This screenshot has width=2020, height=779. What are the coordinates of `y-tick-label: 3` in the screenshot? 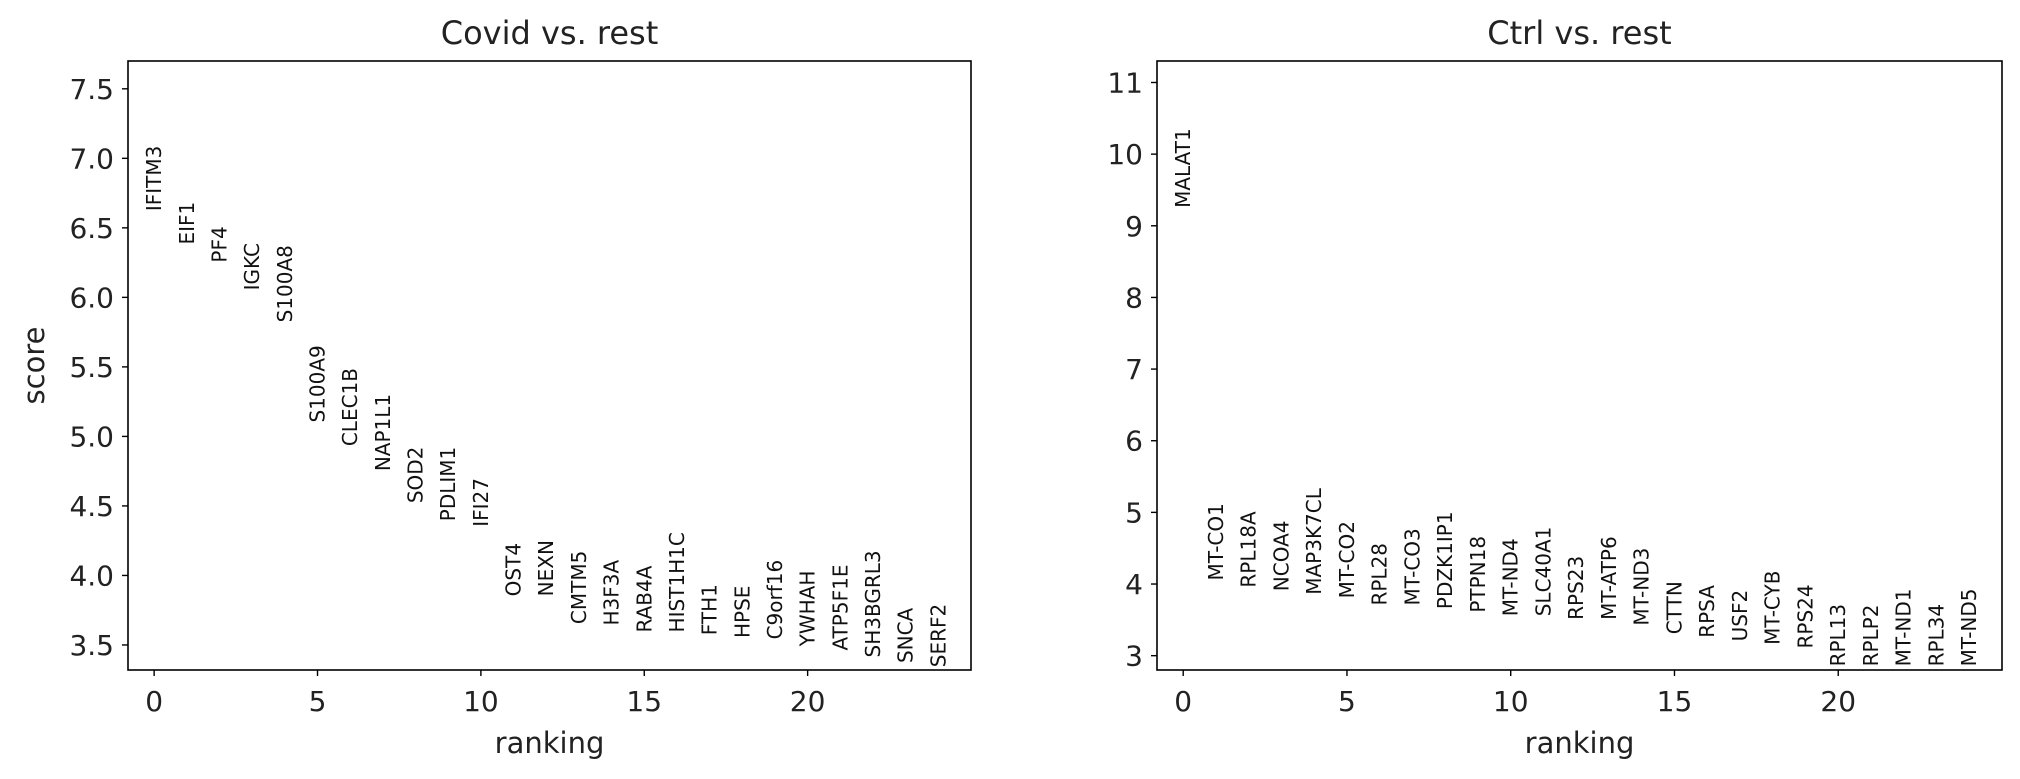 It's located at (1134, 656).